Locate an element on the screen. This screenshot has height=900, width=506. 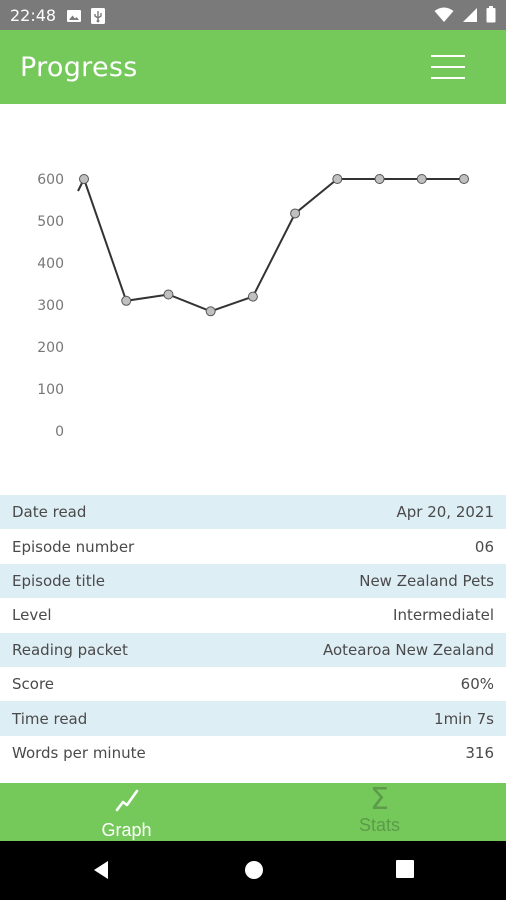
y-tick-label: 300 is located at coordinates (50, 306).